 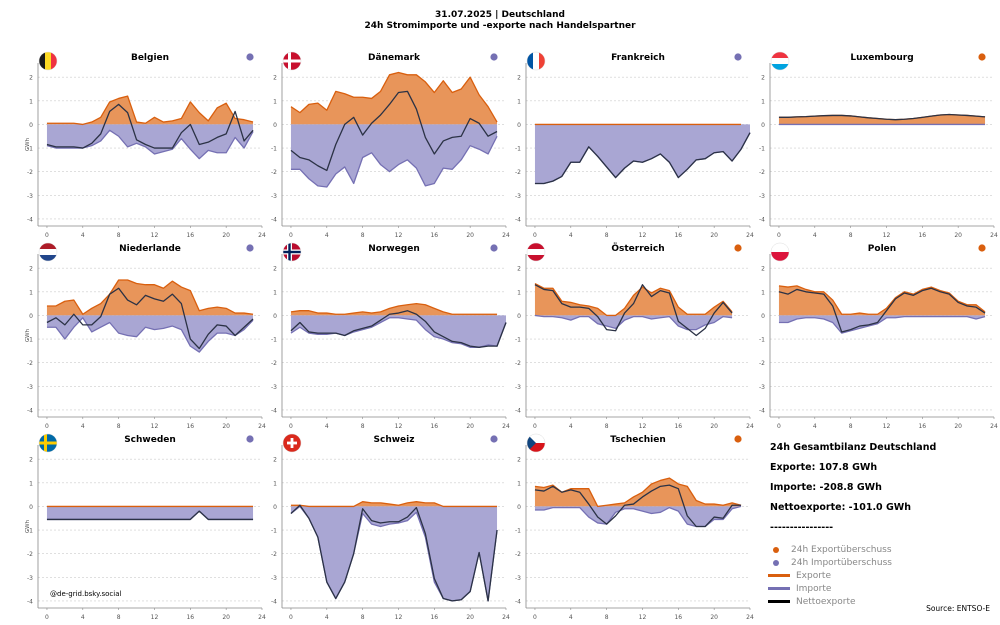 What do you see at coordinates (776, 549) in the screenshot?
I see `export-surplus-dot-icon` at bounding box center [776, 549].